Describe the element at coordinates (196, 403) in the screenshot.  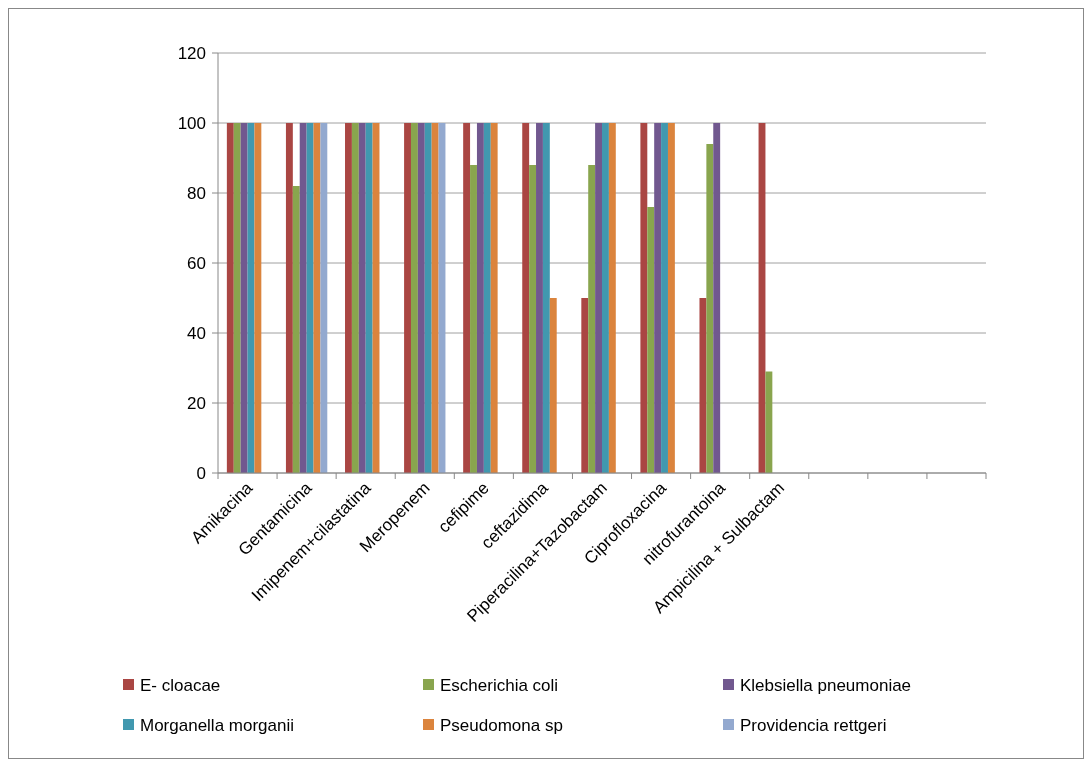
I see `y-tick-label: 20` at that location.